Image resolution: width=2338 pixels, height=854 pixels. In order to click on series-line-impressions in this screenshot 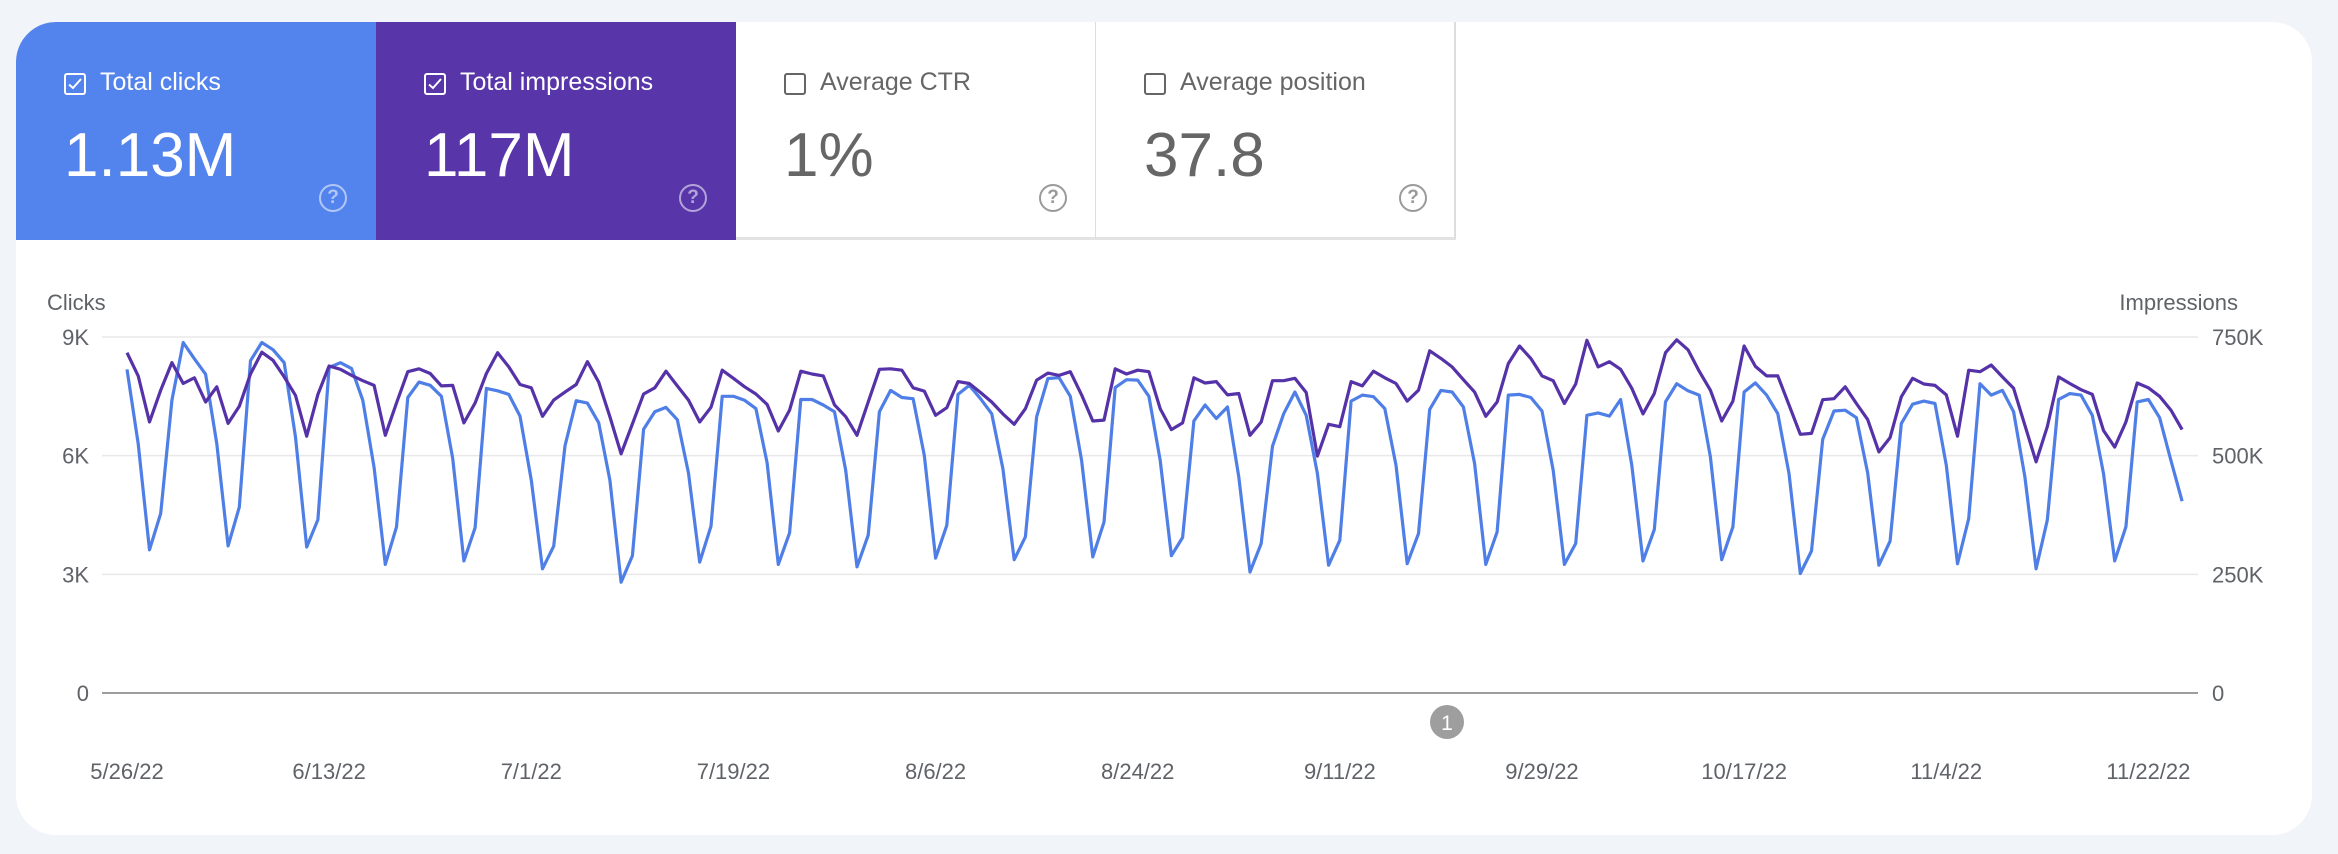, I will do `click(1154, 401)`.